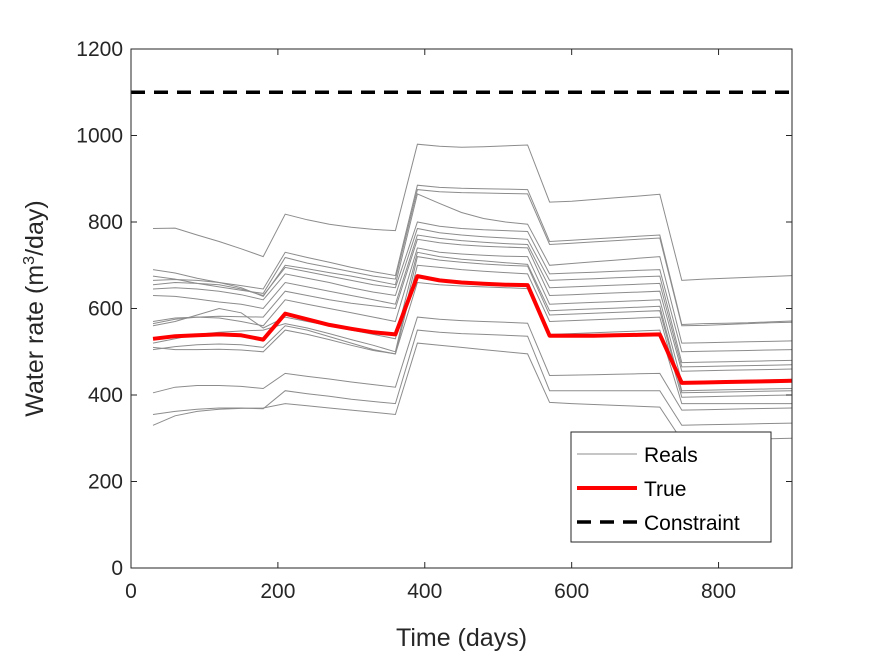 This screenshot has height=656, width=875. I want to click on y-tick-label: 400, so click(105, 395).